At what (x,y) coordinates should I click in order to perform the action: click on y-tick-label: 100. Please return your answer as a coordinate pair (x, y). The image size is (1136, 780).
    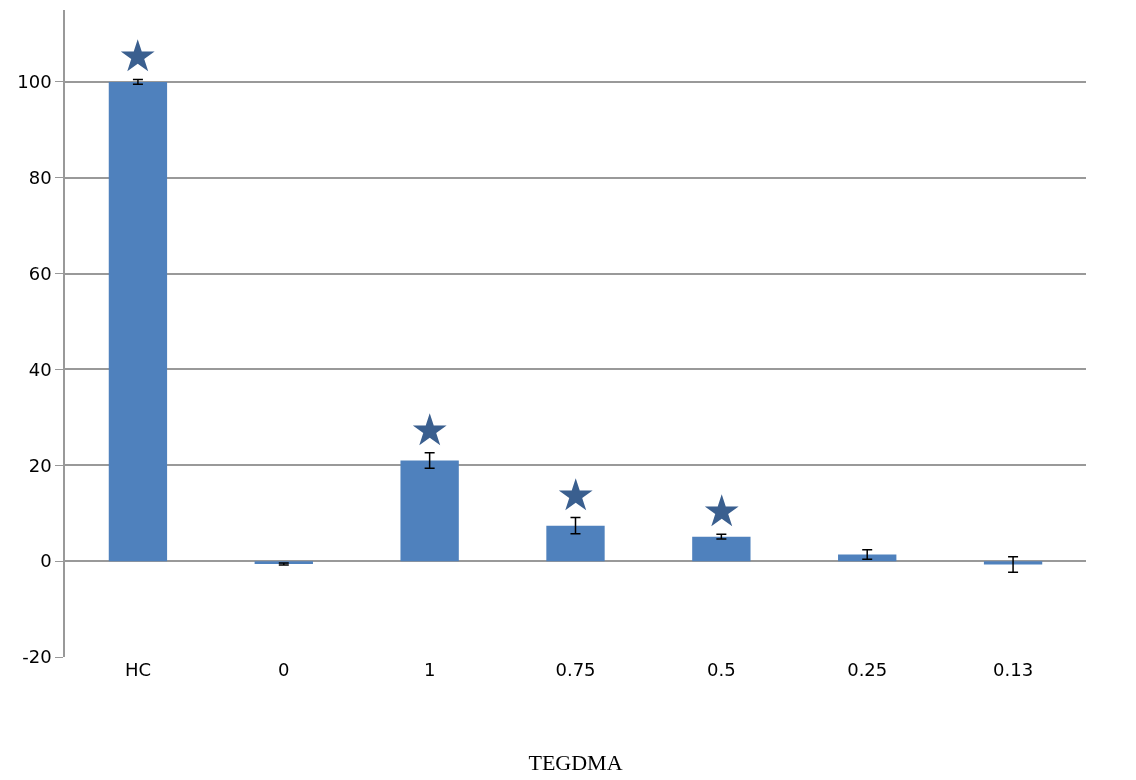
    Looking at the image, I should click on (34, 82).